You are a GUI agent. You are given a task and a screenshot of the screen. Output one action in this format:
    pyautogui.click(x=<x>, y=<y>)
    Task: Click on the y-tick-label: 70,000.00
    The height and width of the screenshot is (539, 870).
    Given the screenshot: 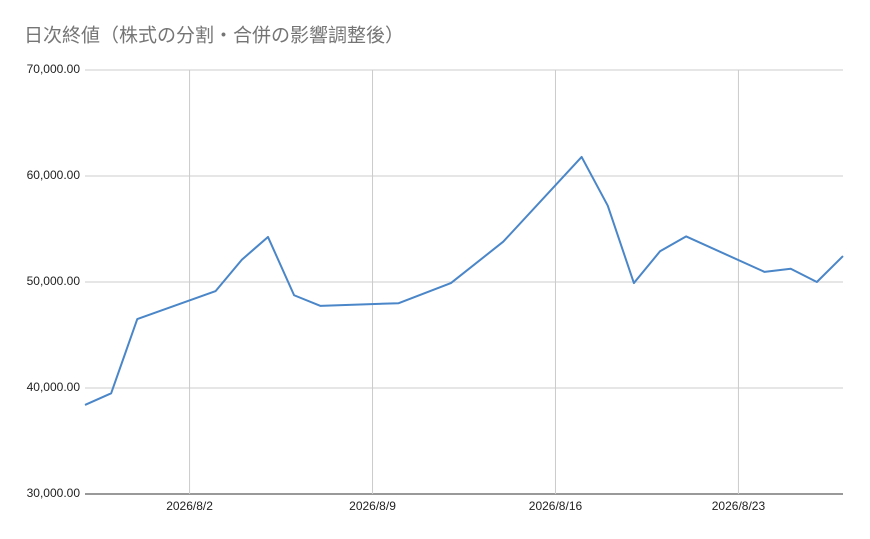 What is the action you would take?
    pyautogui.click(x=54, y=69)
    